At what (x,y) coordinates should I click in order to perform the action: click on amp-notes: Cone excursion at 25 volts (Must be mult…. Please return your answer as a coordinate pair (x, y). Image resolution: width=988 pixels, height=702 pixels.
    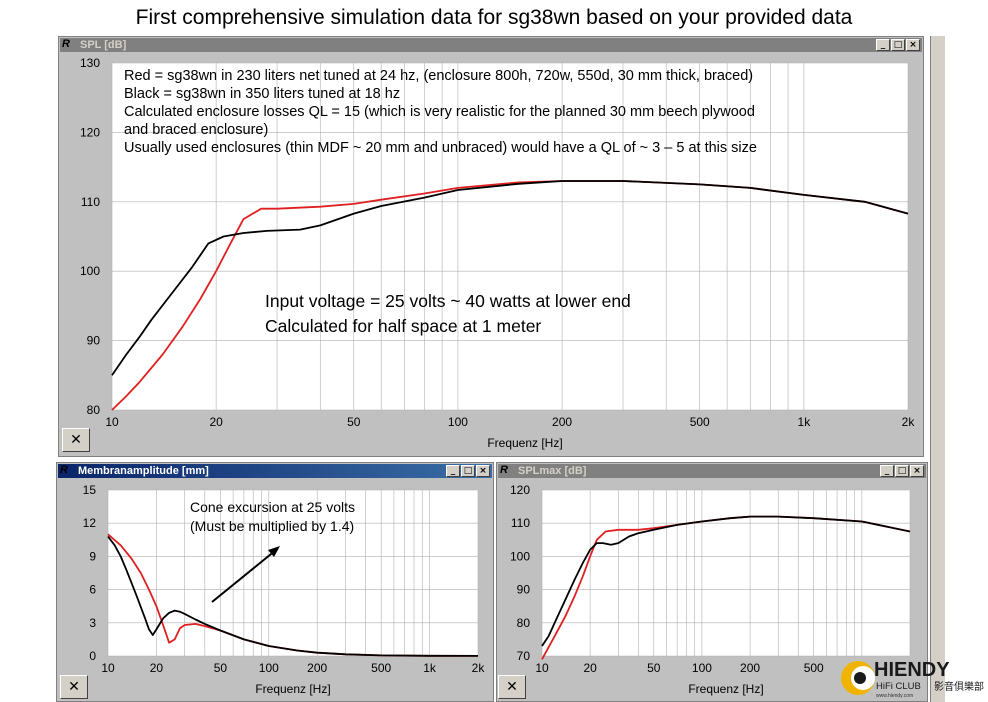
    Looking at the image, I should click on (272, 516).